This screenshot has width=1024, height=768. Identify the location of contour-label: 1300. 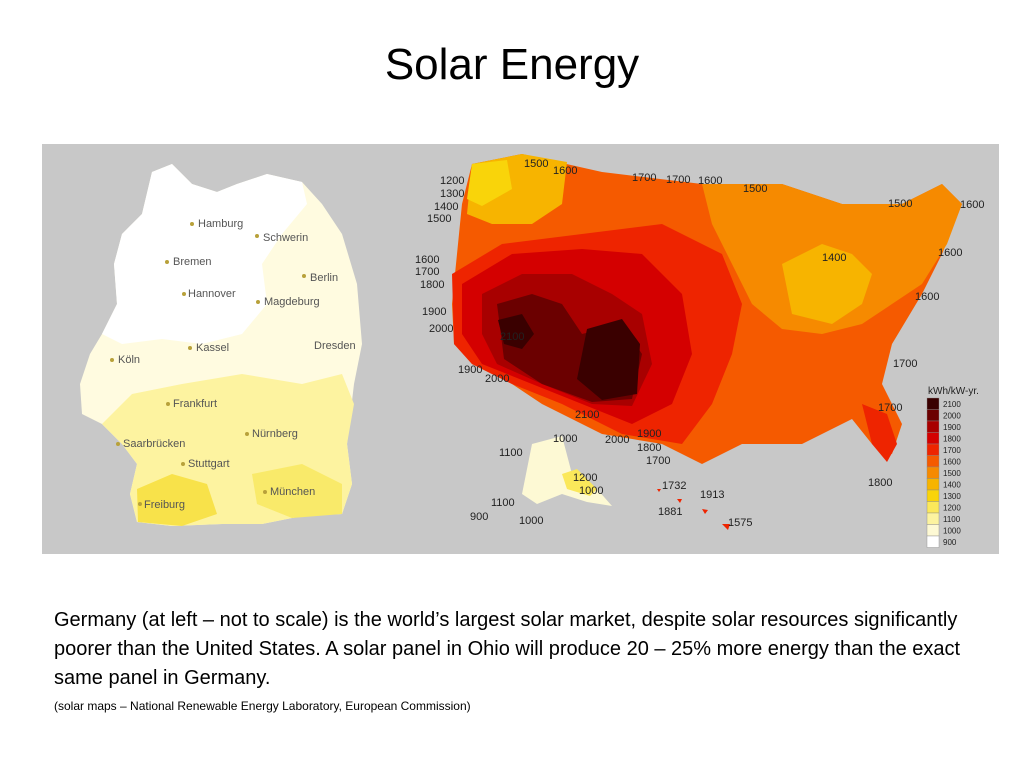
(452, 194).